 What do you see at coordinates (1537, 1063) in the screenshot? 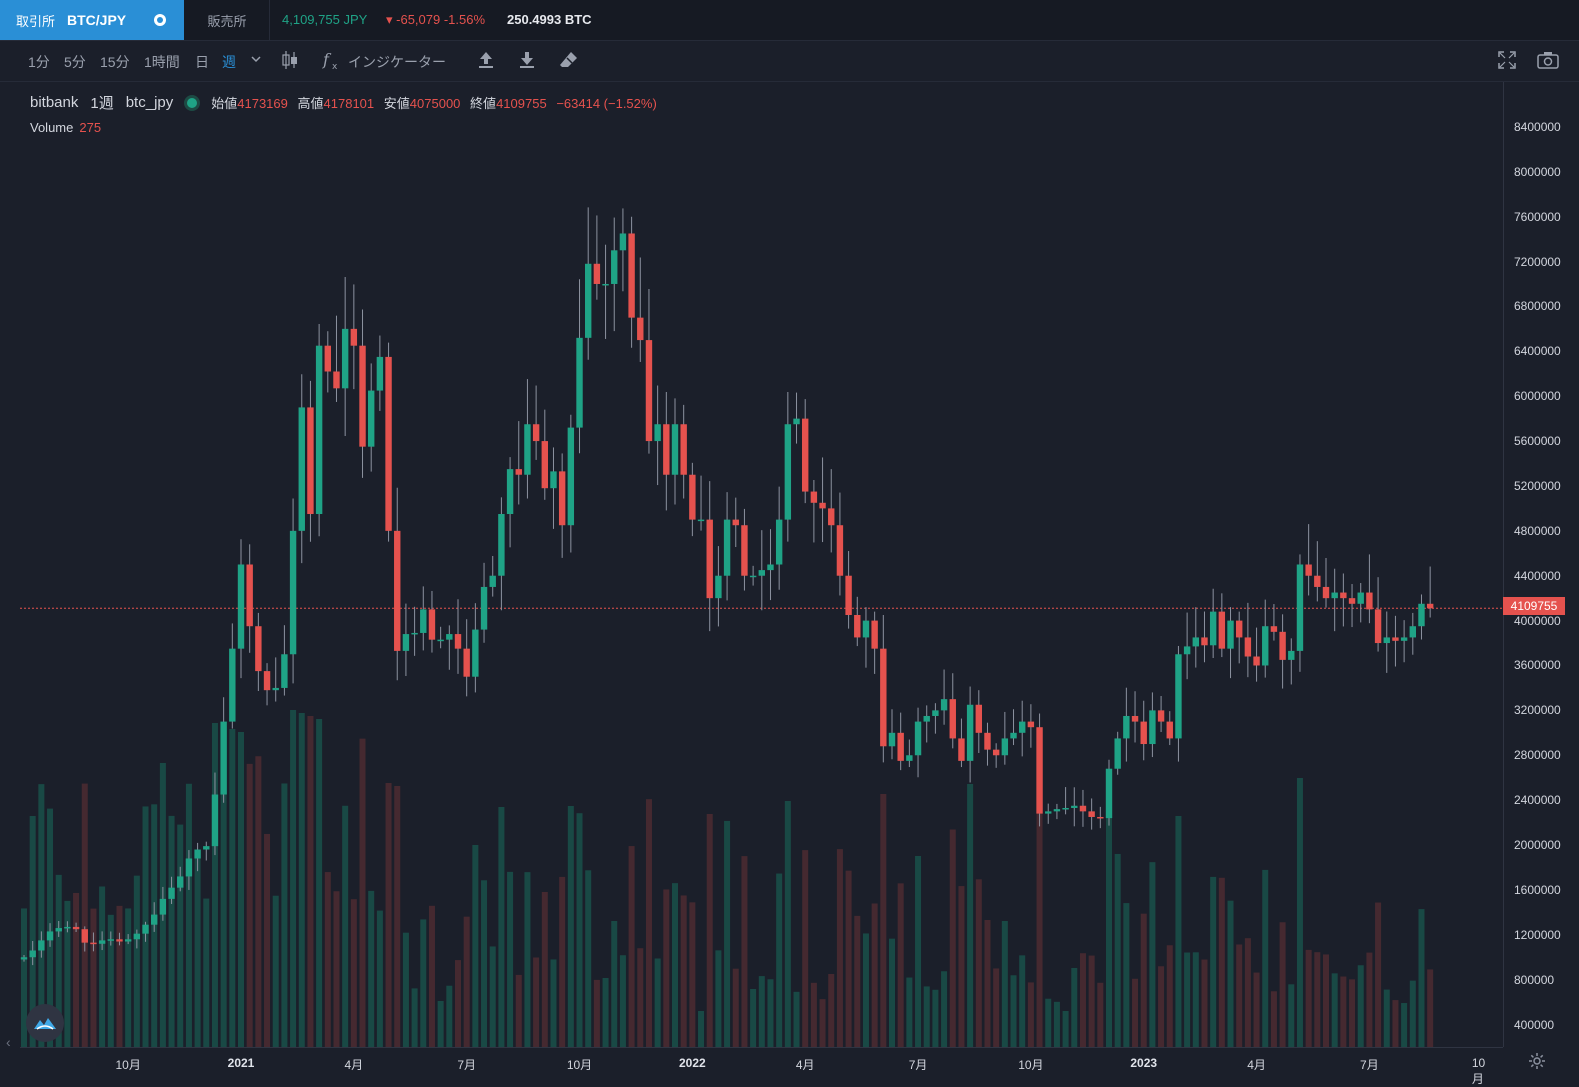
I see `settings-icon` at bounding box center [1537, 1063].